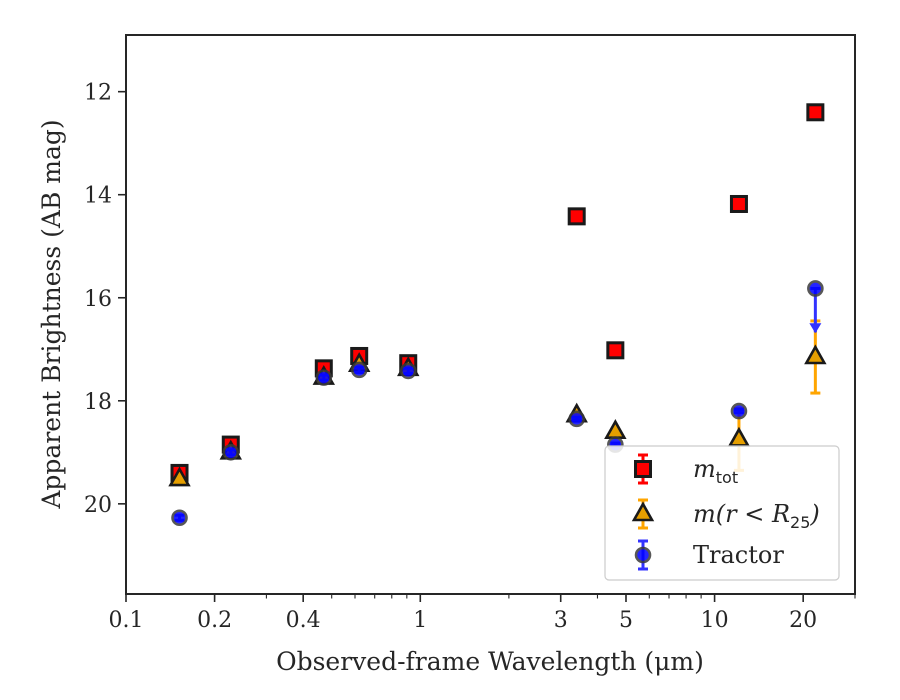  What do you see at coordinates (577, 419) in the screenshot?
I see `point-s2-p5` at bounding box center [577, 419].